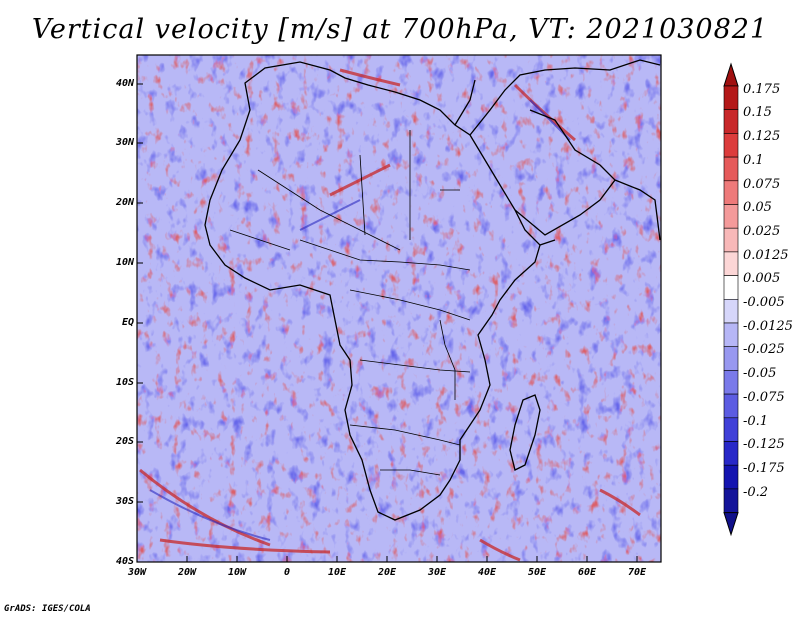 This screenshot has width=800, height=618. I want to click on colorbar-label: -0.1, so click(756, 421).